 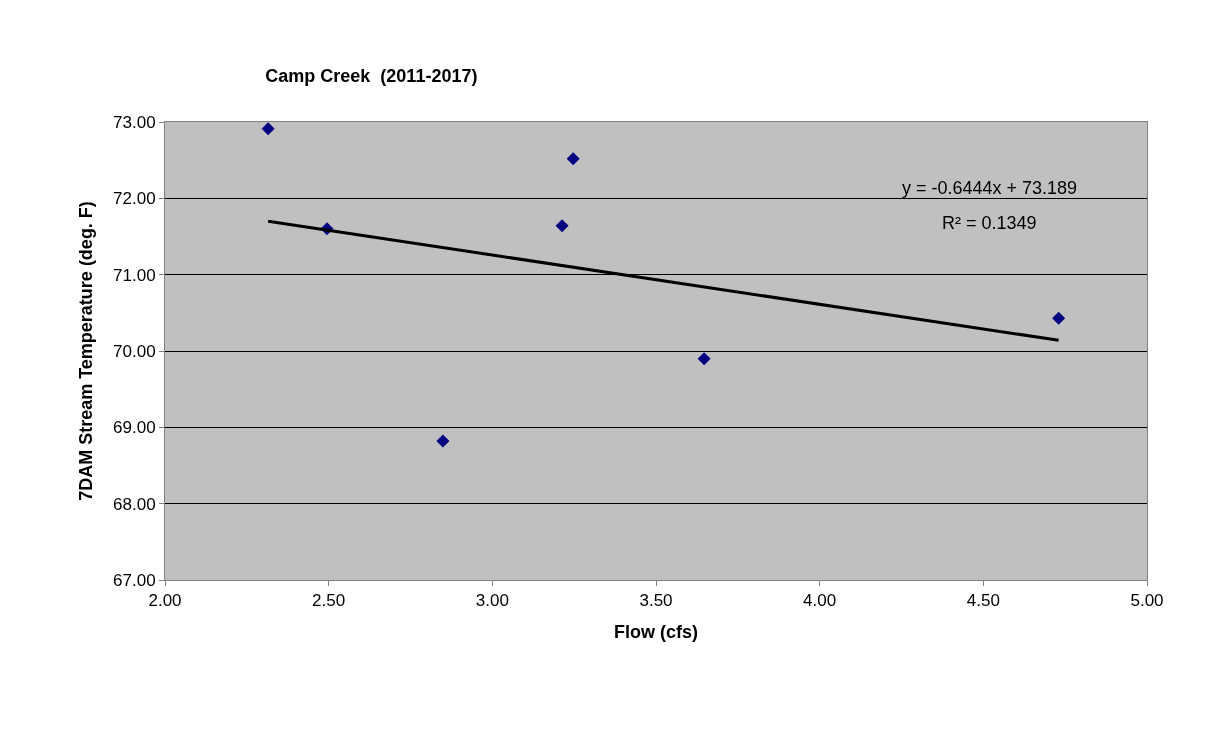 What do you see at coordinates (134, 428) in the screenshot?
I see `y-tick-label: 69.00` at bounding box center [134, 428].